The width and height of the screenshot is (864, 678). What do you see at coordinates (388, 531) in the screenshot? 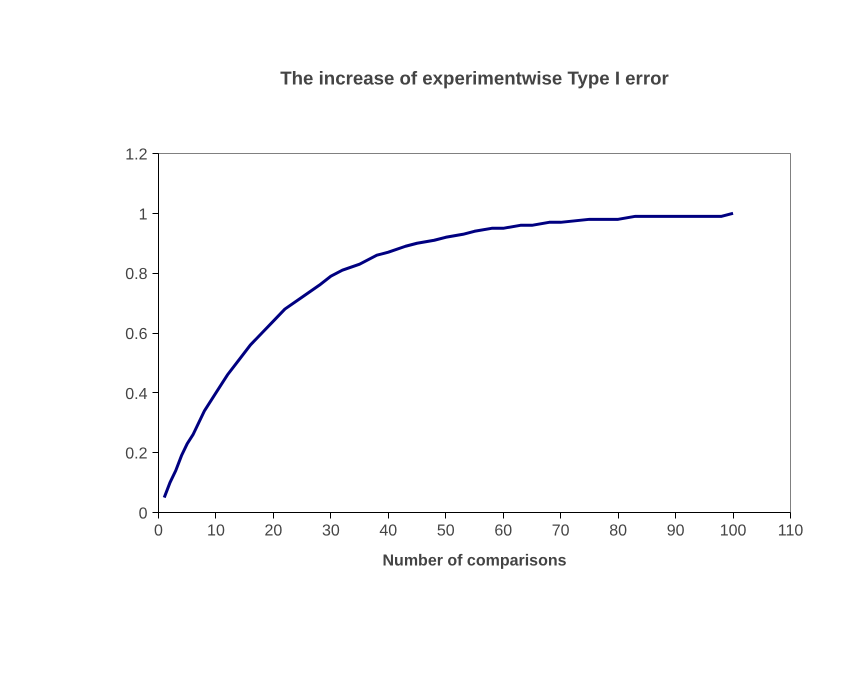
I see `x-tick-label: 40` at bounding box center [388, 531].